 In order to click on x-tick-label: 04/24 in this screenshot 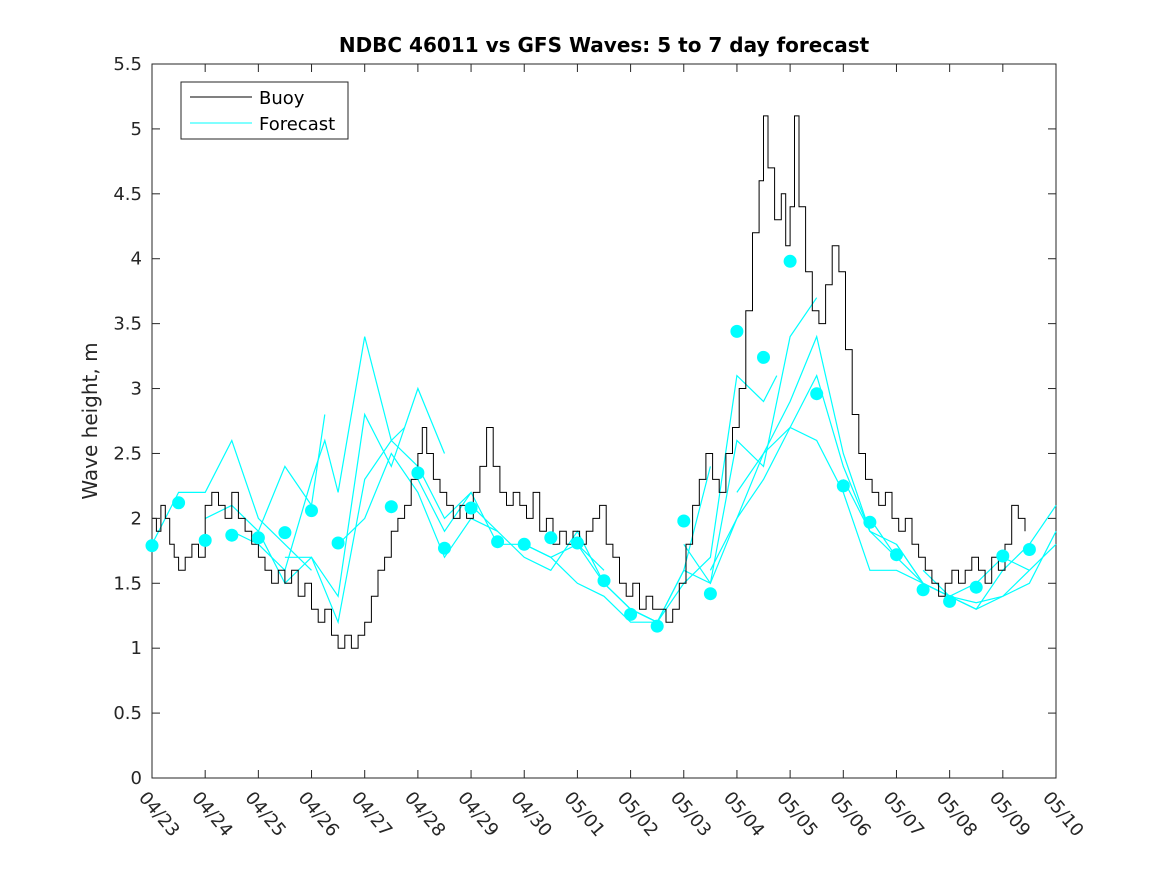, I will do `click(211, 814)`.